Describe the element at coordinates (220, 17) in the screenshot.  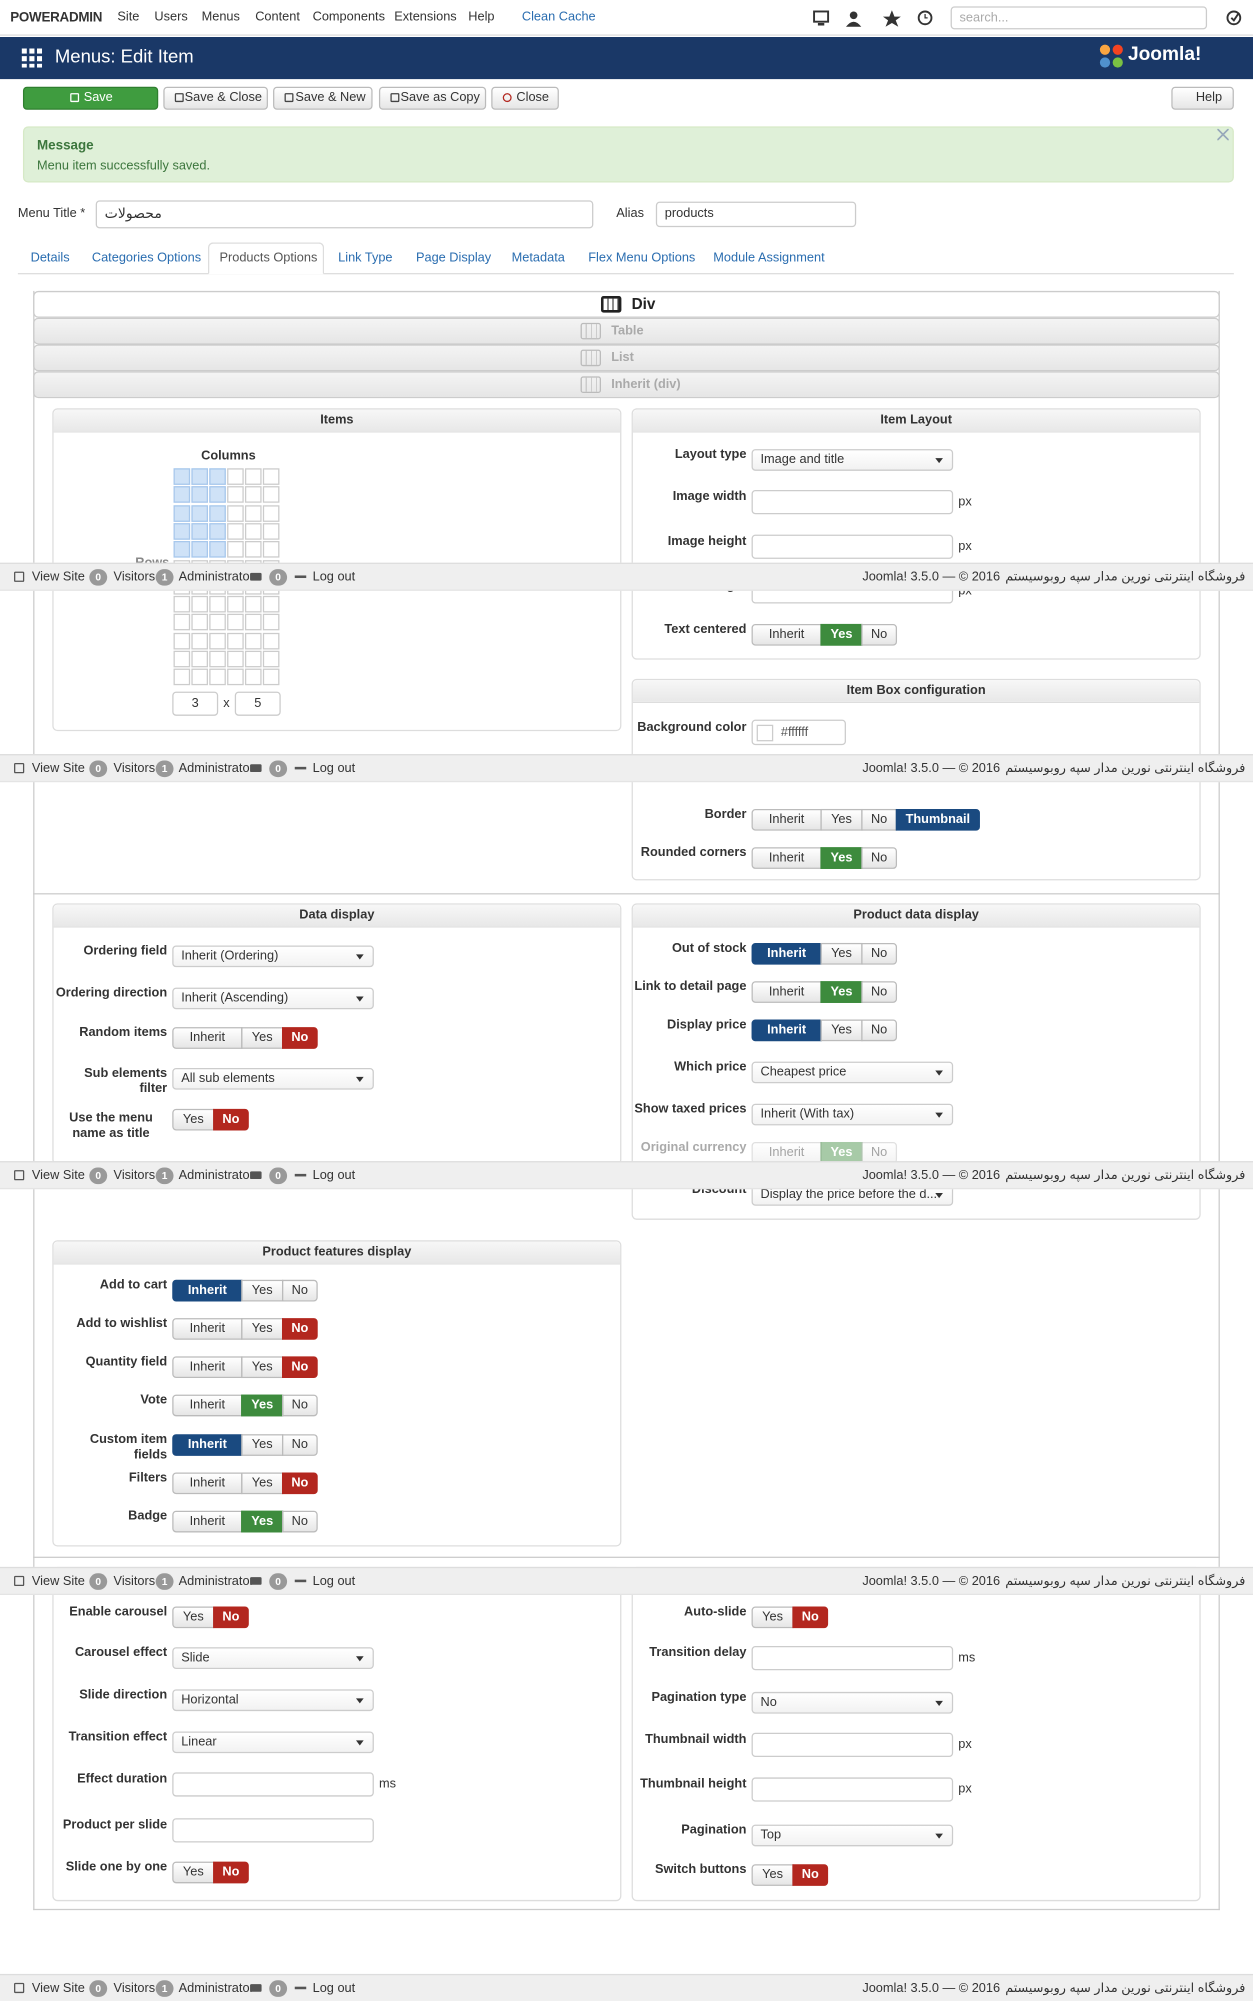
I see `nav-menu-item: Menus` at that location.